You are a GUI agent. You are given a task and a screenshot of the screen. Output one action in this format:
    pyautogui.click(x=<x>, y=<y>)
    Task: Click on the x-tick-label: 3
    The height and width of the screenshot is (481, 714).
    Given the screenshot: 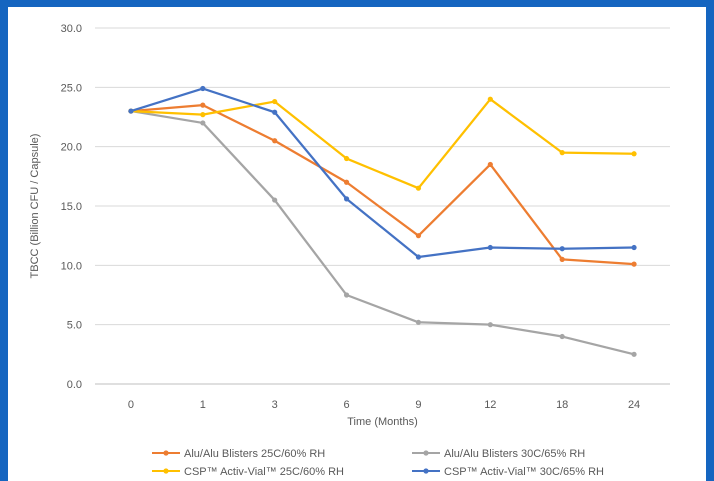 What is the action you would take?
    pyautogui.click(x=275, y=405)
    